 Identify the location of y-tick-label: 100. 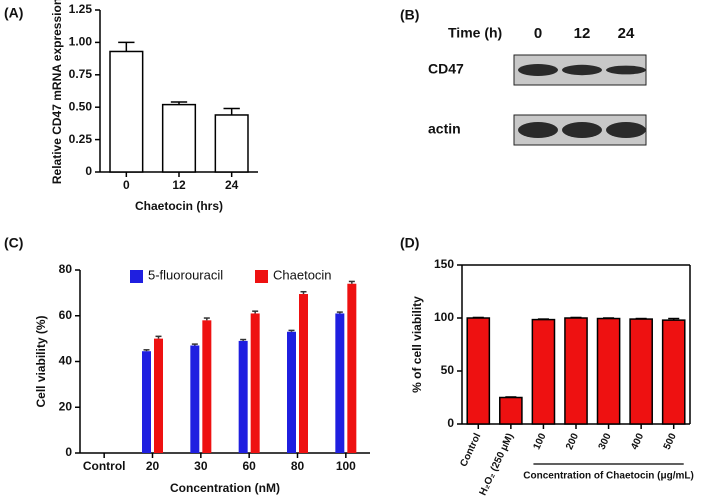
(444, 317).